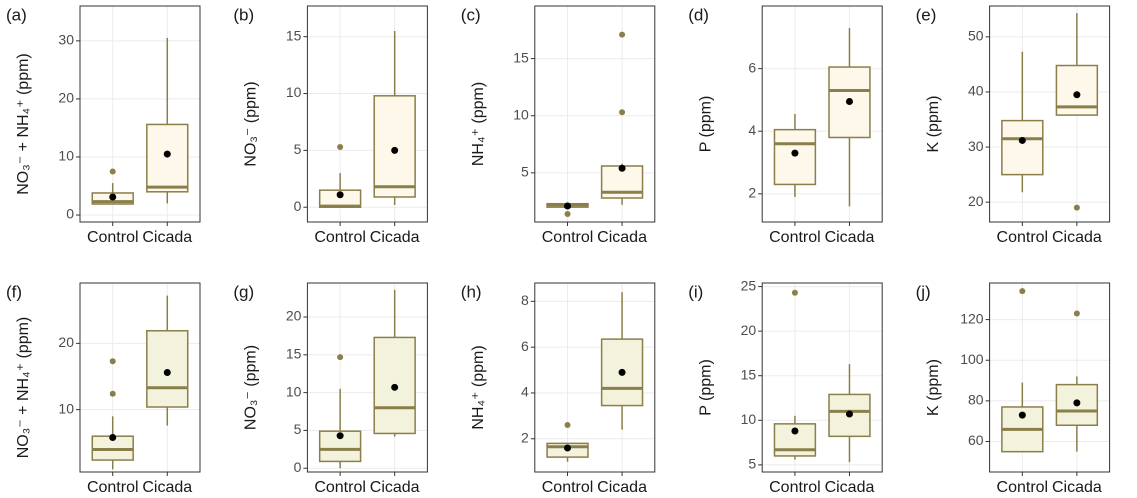  What do you see at coordinates (923, 291) in the screenshot?
I see `panel-label: (j)` at bounding box center [923, 291].